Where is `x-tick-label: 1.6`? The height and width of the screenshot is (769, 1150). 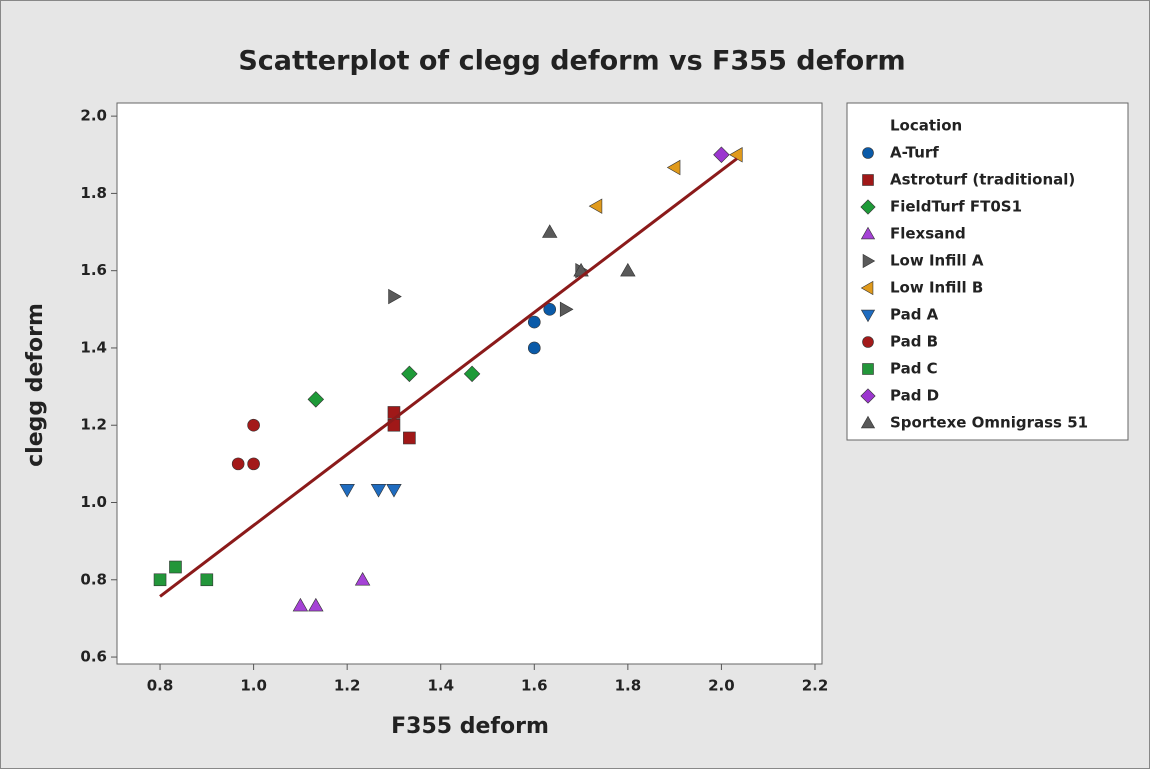 x-tick-label: 1.6 is located at coordinates (534, 686).